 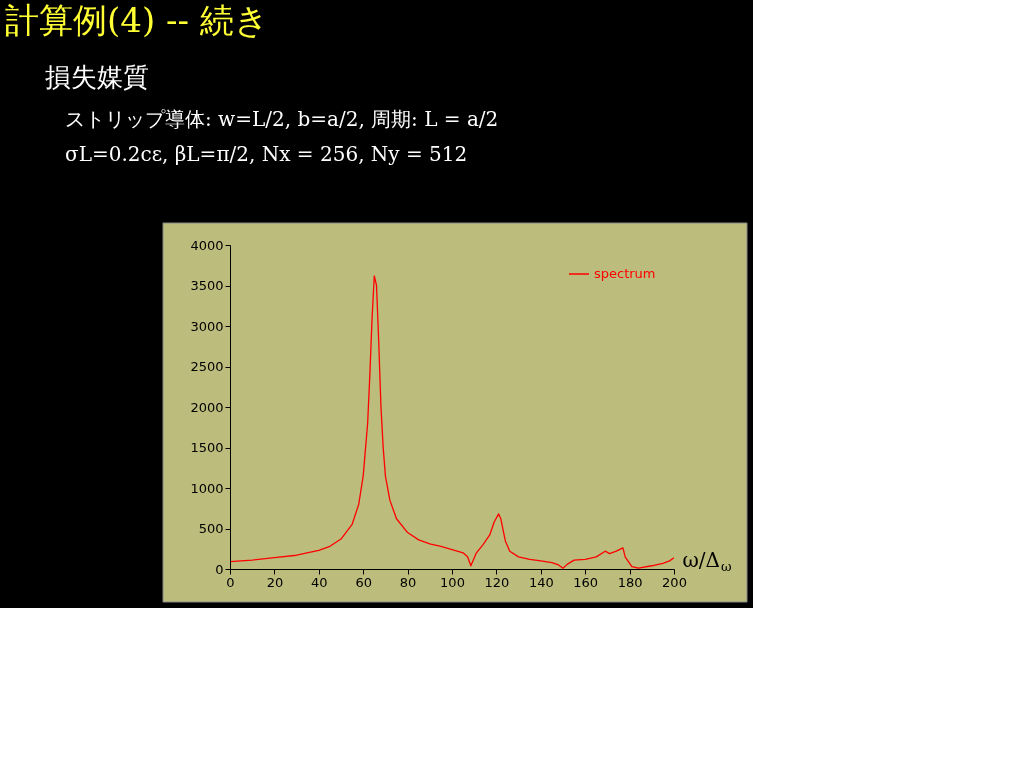 I want to click on y-tick-label: 3000, so click(x=207, y=326).